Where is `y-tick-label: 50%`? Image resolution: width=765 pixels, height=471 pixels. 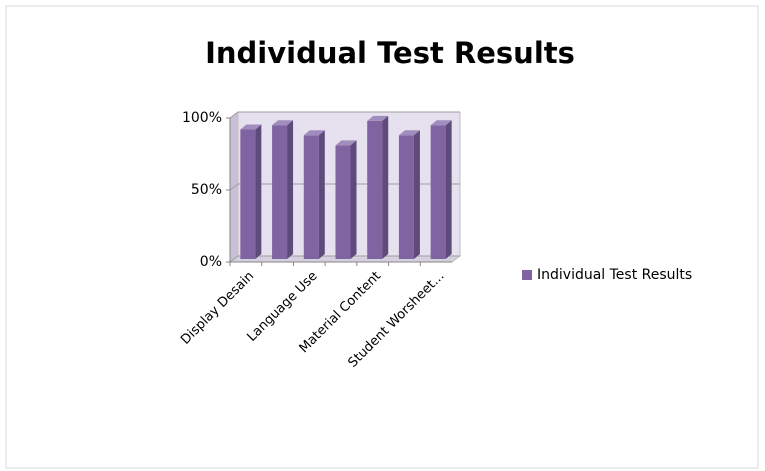 y-tick-label: 50% is located at coordinates (206, 190).